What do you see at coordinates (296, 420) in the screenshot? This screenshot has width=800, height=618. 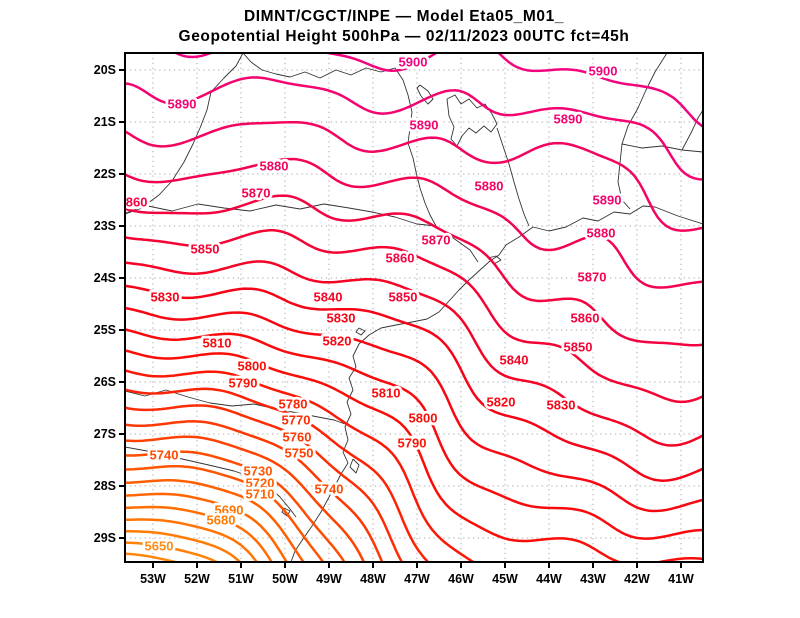 I see `contour-label: 5770` at bounding box center [296, 420].